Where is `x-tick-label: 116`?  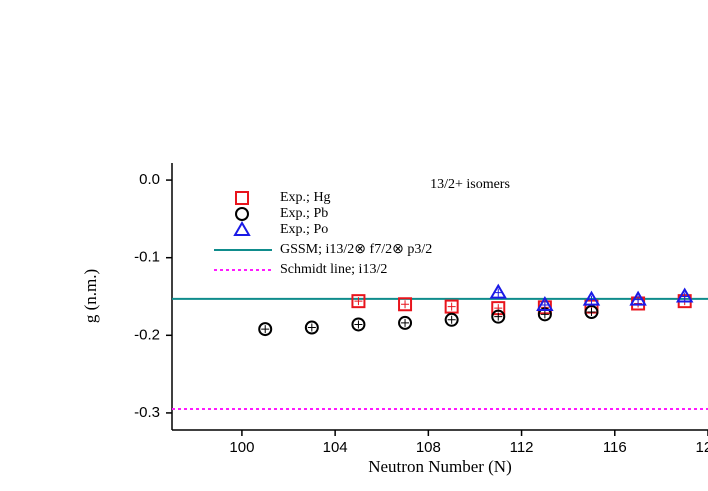
x-tick-label: 116 is located at coordinates (615, 447).